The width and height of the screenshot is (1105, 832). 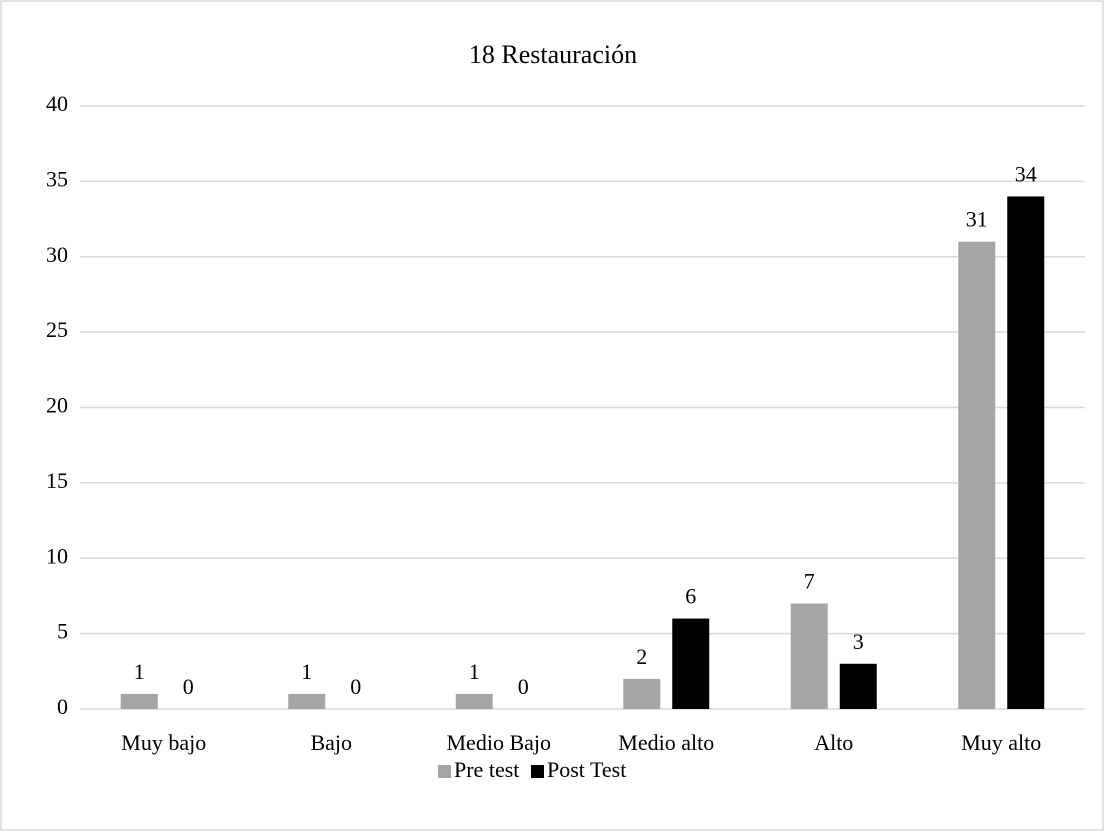 I want to click on x-tick-label: Medio Bajo, so click(x=499, y=742).